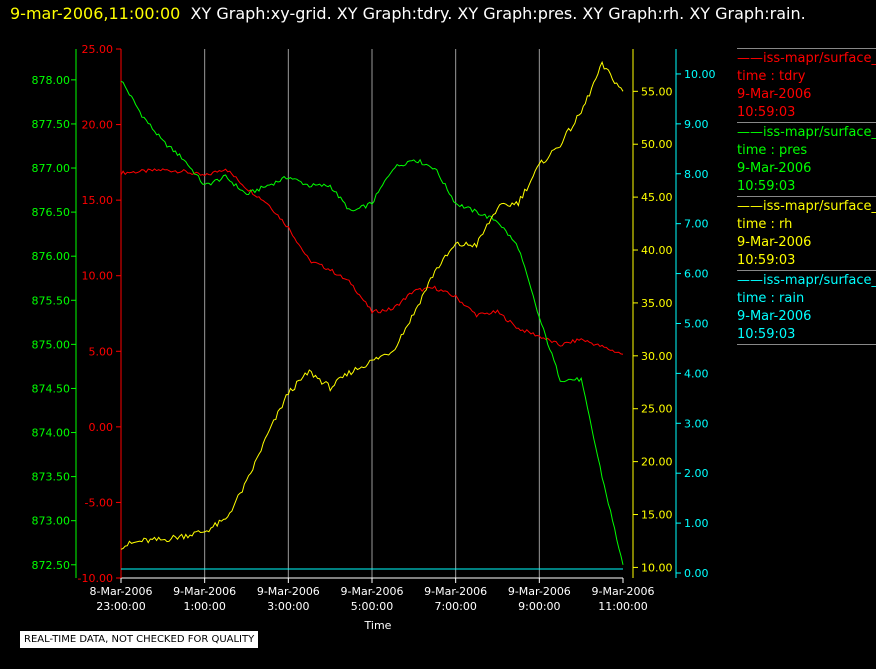  Describe the element at coordinates (696, 323) in the screenshot. I see `rain-tick-label: 5.00` at that location.